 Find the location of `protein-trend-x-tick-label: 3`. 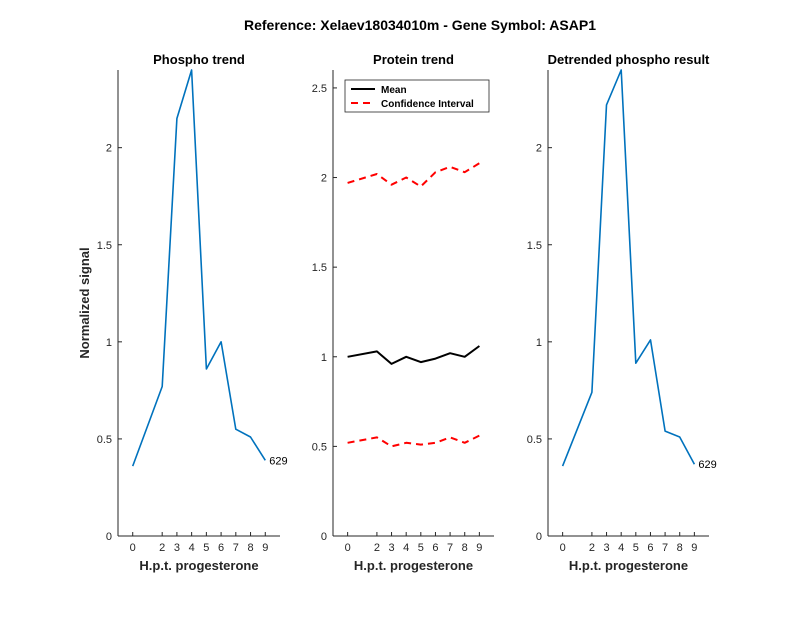

protein-trend-x-tick-label: 3 is located at coordinates (391, 548).